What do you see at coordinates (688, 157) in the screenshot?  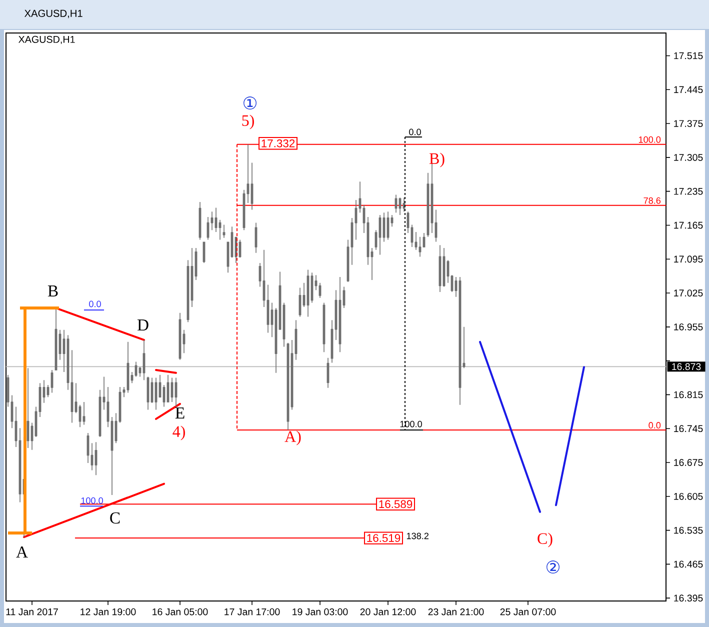 I see `y-tick-label: 17.305` at bounding box center [688, 157].